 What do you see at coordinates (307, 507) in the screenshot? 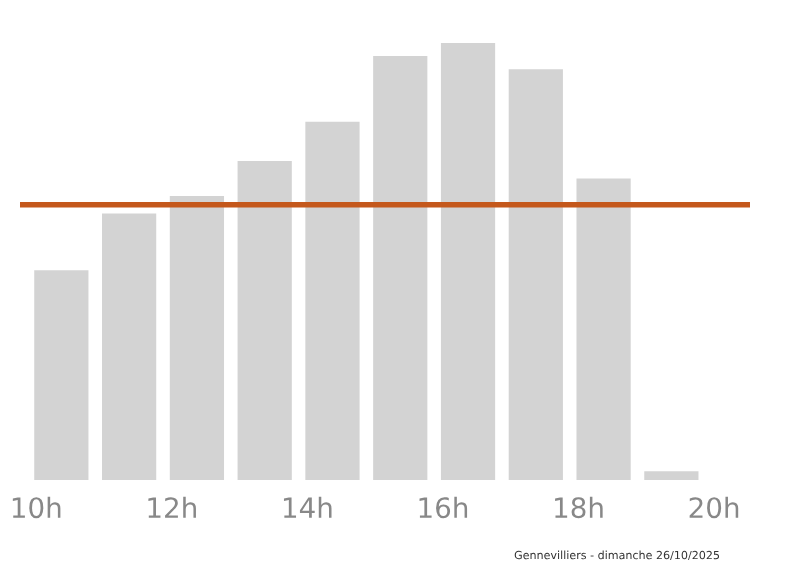
I see `x-tick-label: 14h` at bounding box center [307, 507].